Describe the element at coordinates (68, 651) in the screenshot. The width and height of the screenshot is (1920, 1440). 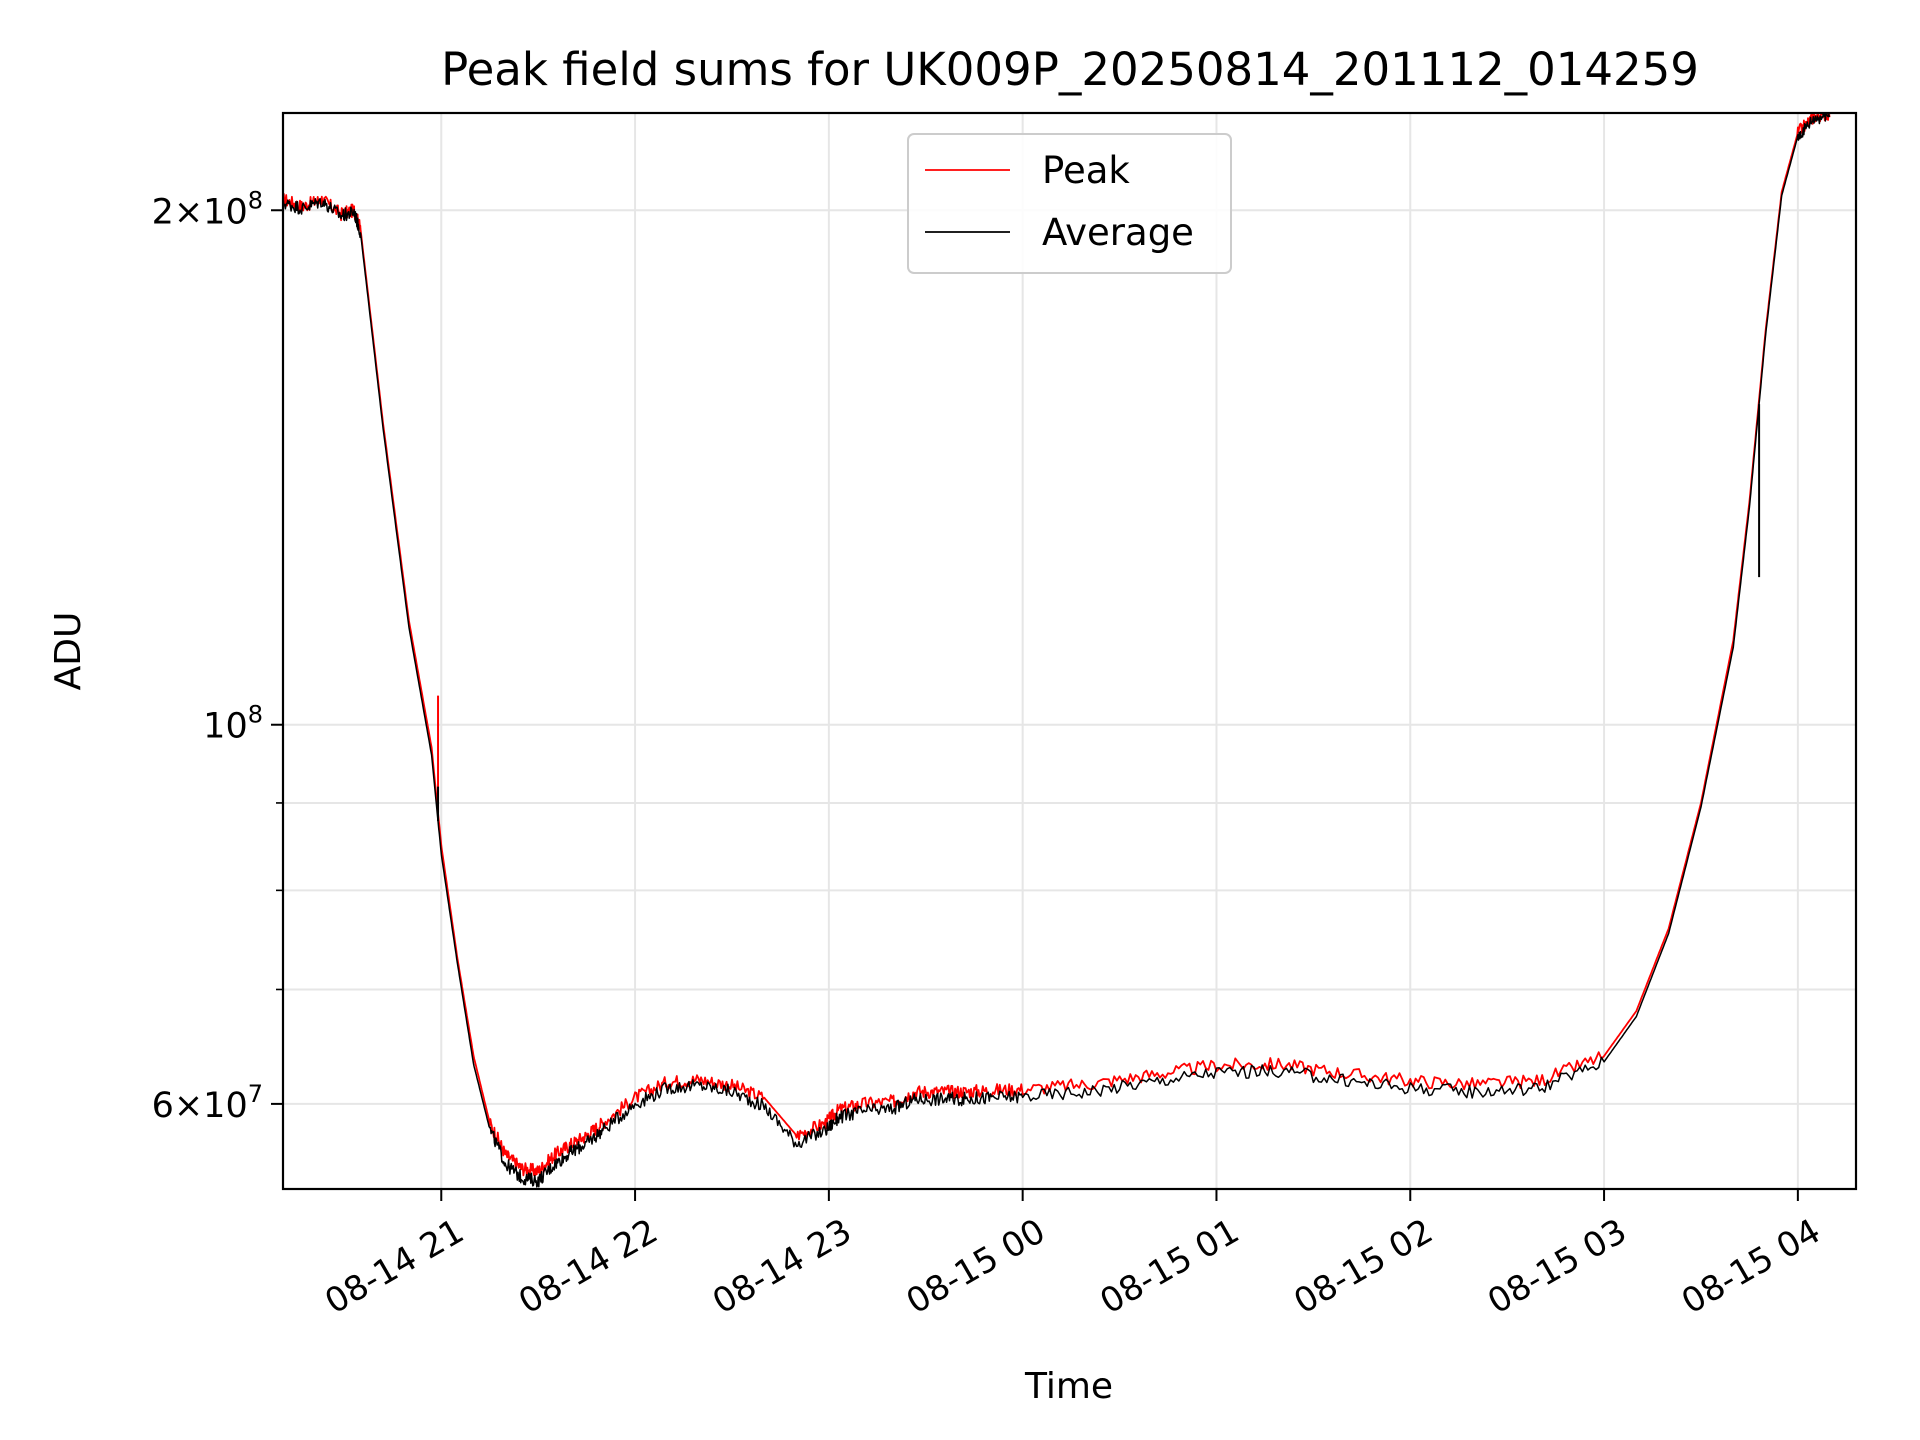
I see `y-axis-label: ADU` at that location.